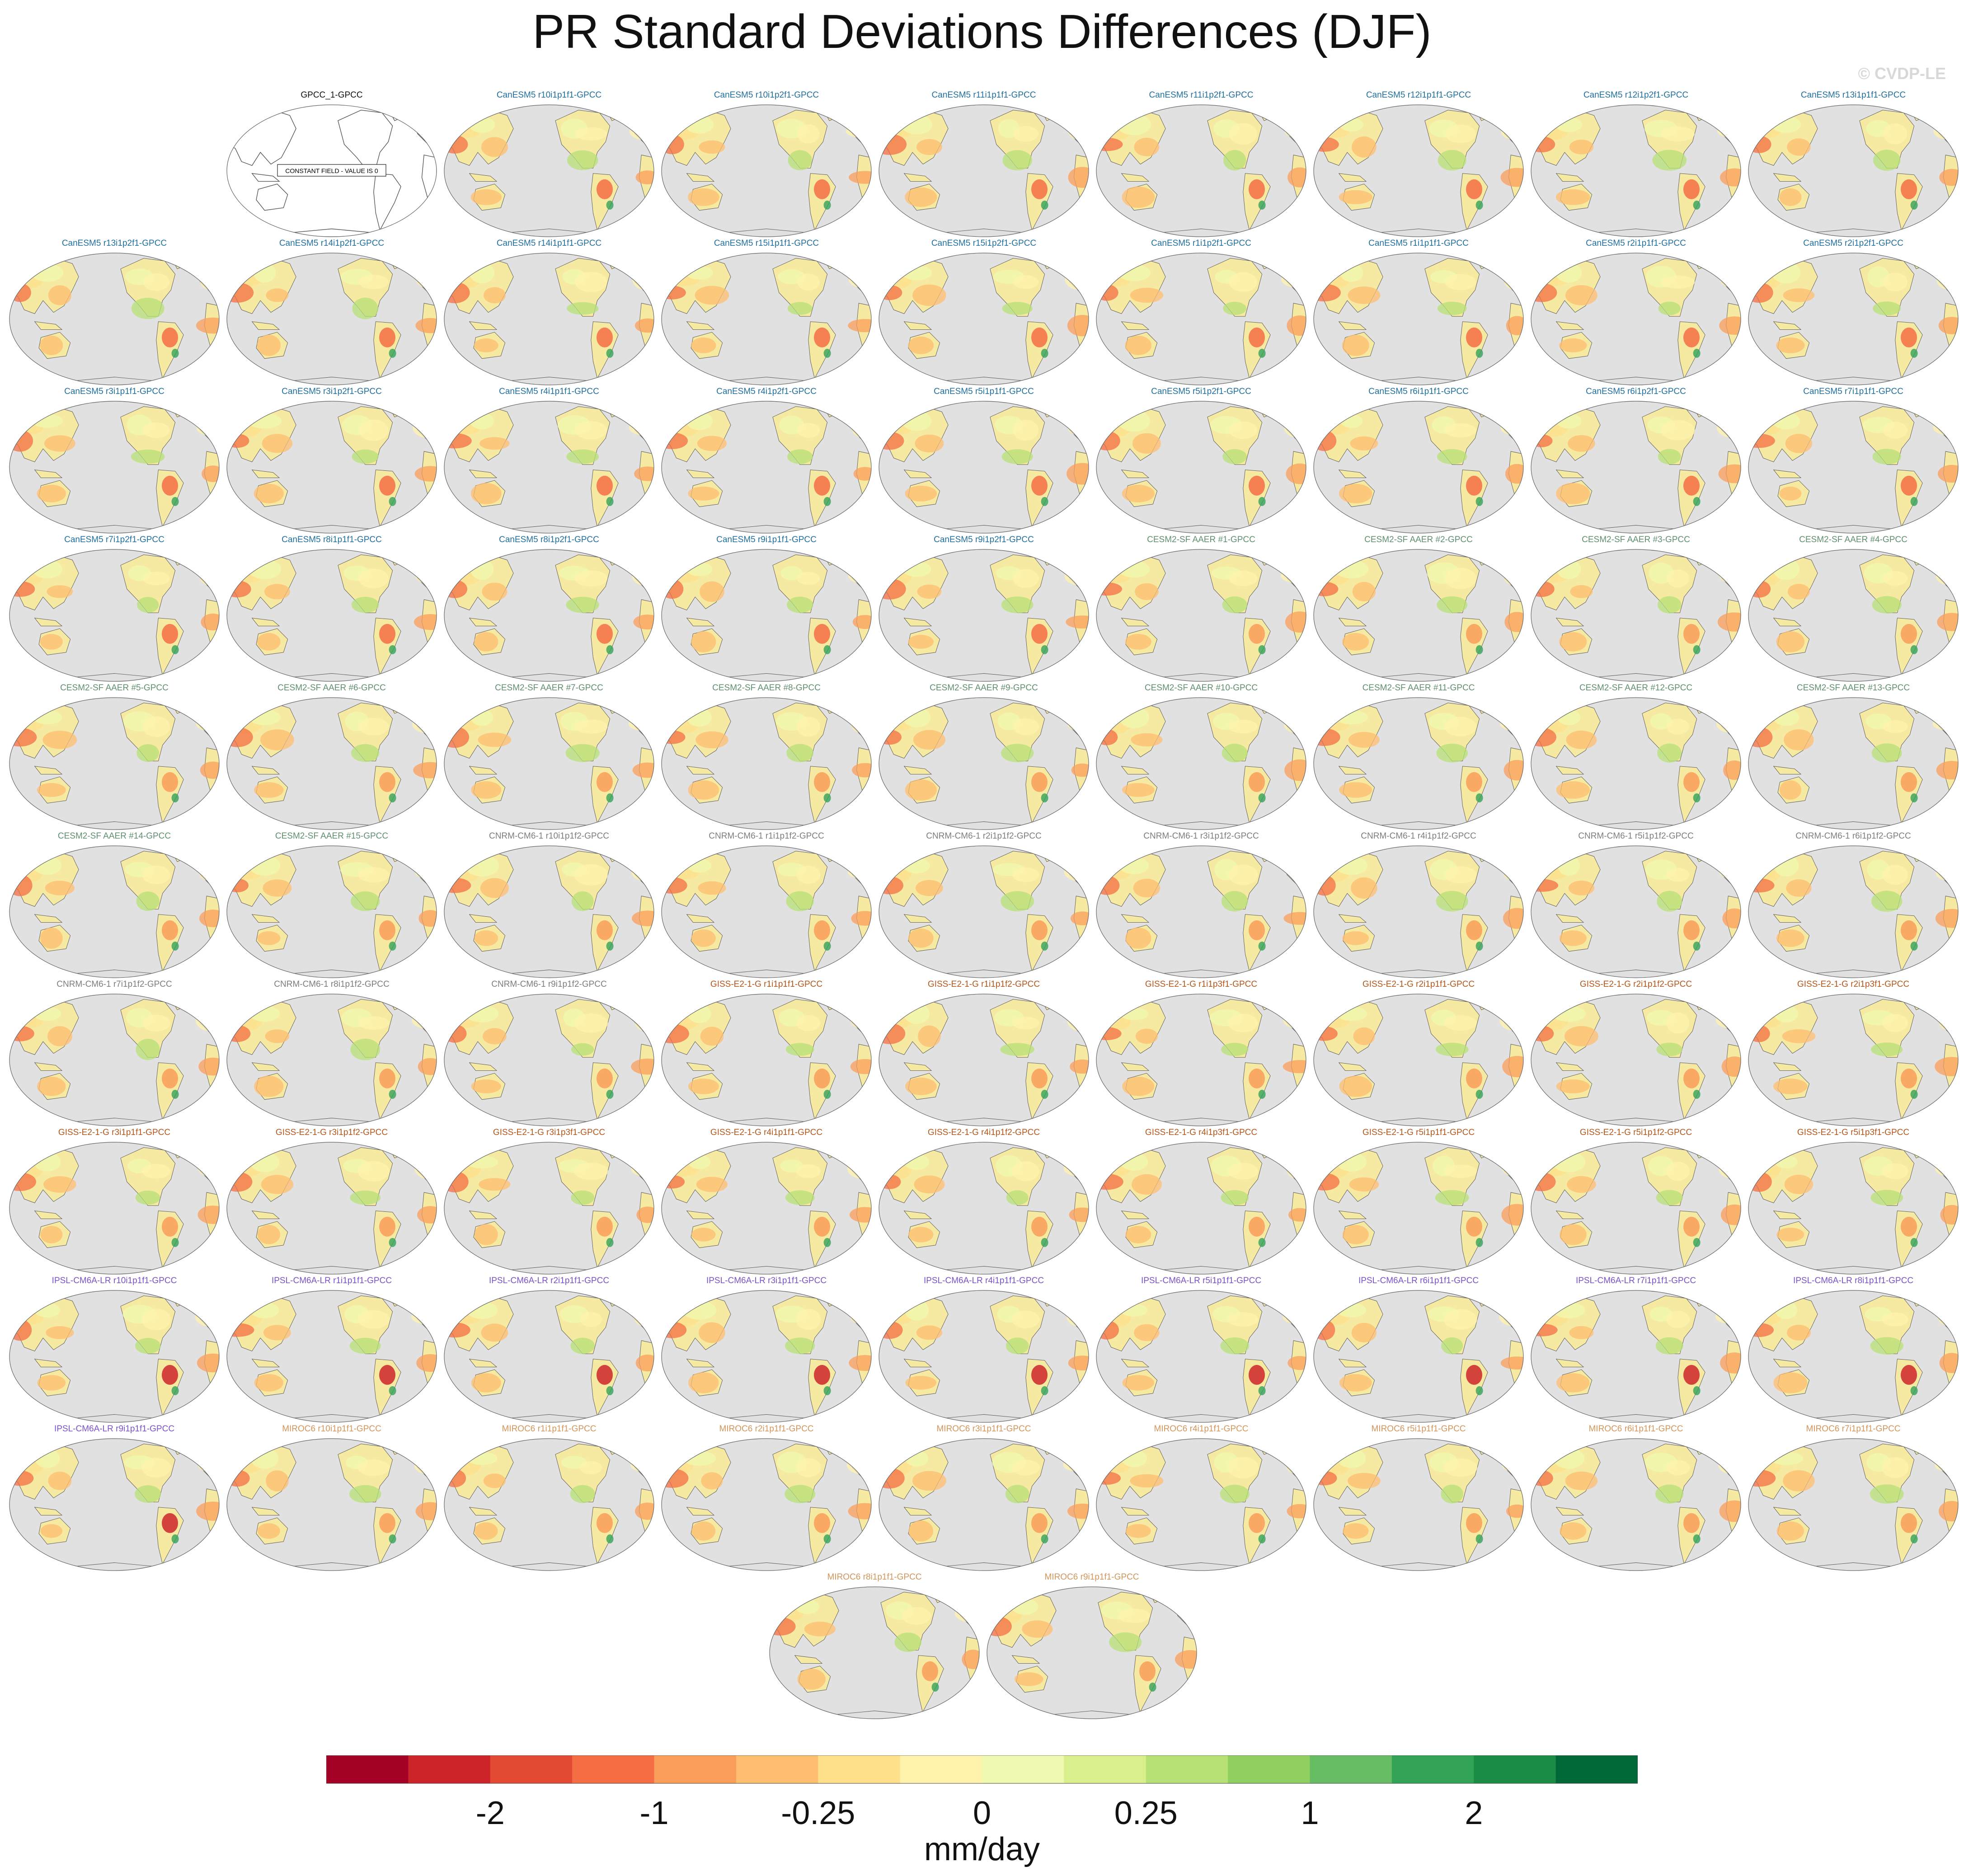 Image resolution: width=1964 pixels, height=1876 pixels. I want to click on map-panel: CESM2-SF AAER #1-GPCC, so click(1201, 610).